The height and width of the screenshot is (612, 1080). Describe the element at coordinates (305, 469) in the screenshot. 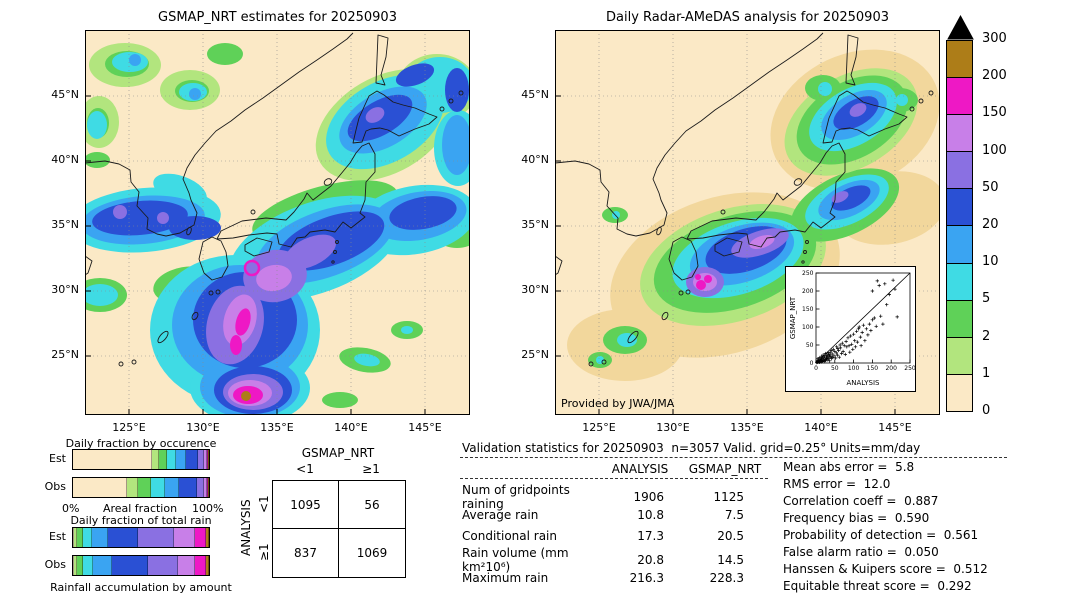

I see `contingency-col-label: <1` at that location.